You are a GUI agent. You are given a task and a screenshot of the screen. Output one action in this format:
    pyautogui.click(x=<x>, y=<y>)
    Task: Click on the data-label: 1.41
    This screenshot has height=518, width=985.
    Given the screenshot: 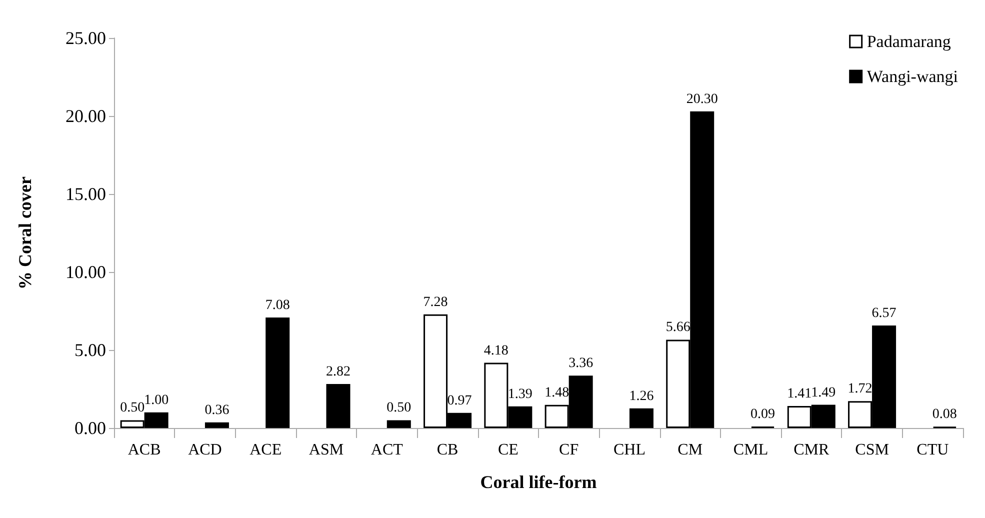 What is the action you would take?
    pyautogui.click(x=799, y=394)
    